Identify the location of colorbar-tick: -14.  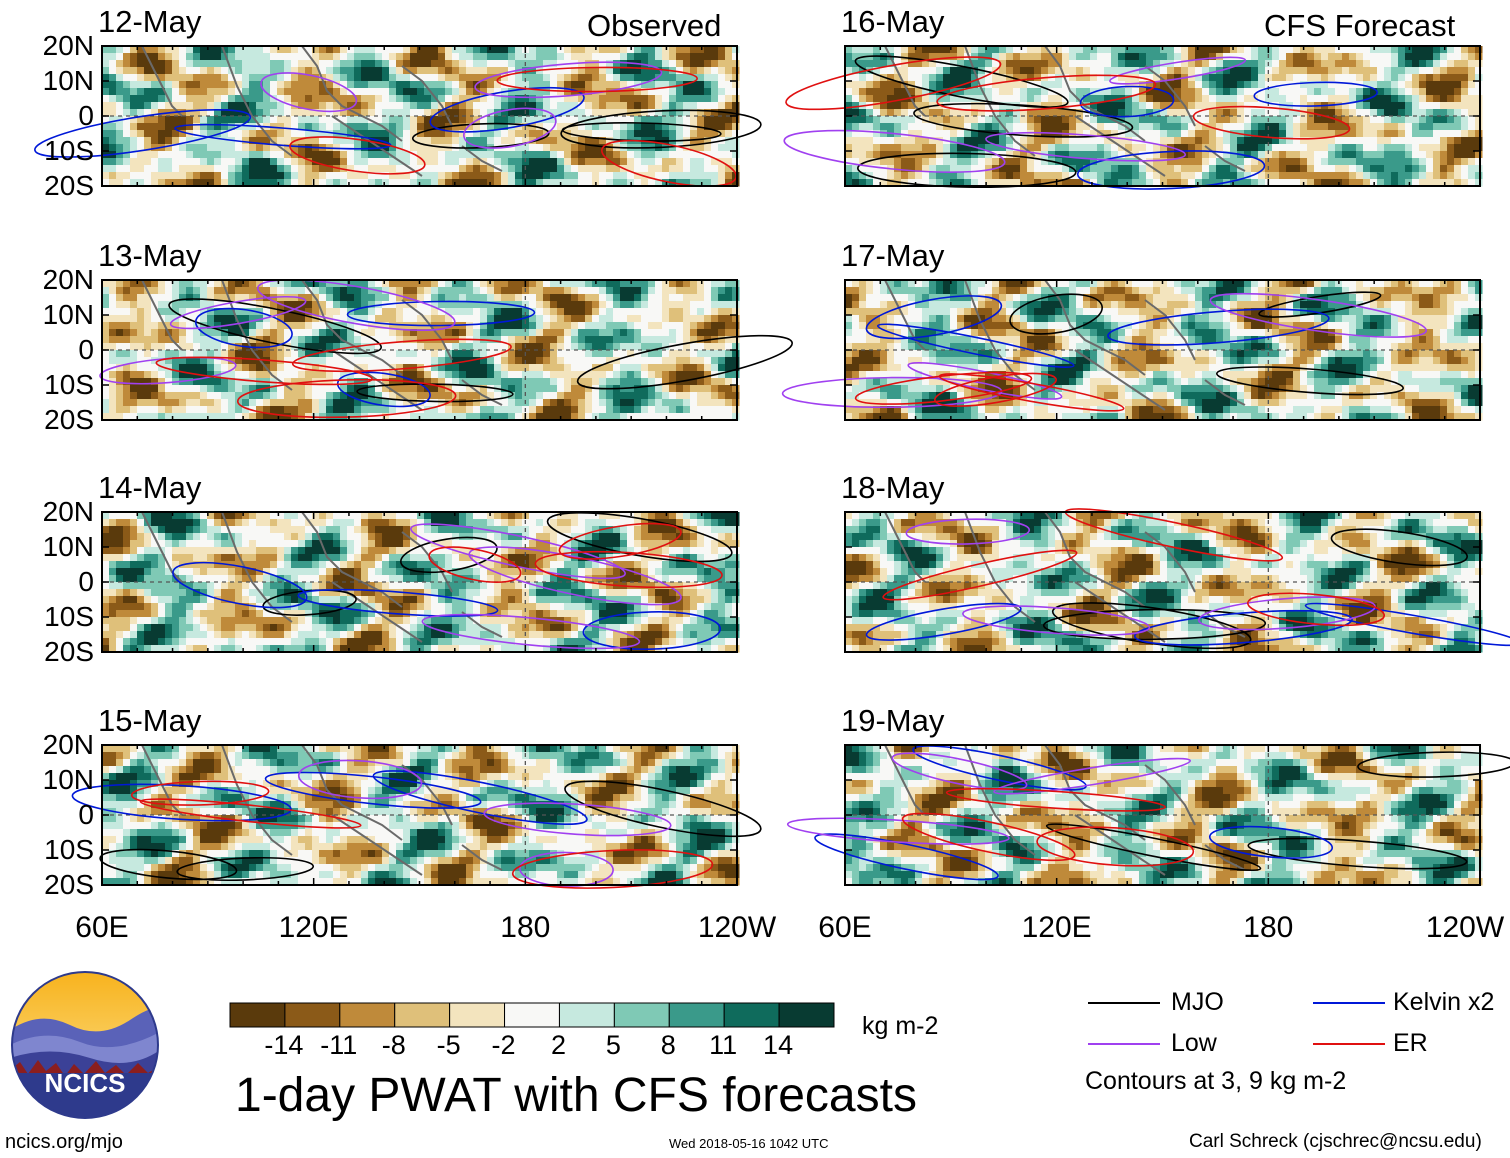
(284, 1045).